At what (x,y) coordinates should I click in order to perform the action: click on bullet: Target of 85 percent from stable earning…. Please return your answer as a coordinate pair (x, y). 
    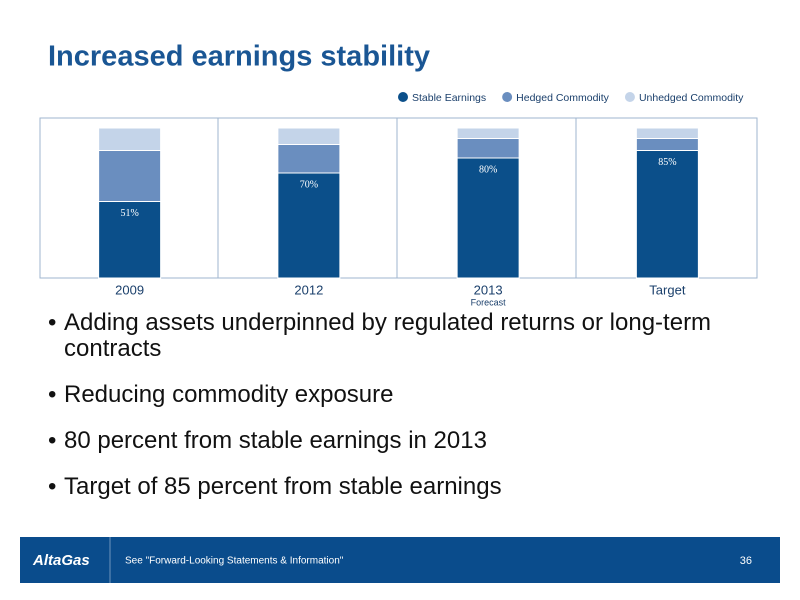
    Looking at the image, I should click on (393, 487).